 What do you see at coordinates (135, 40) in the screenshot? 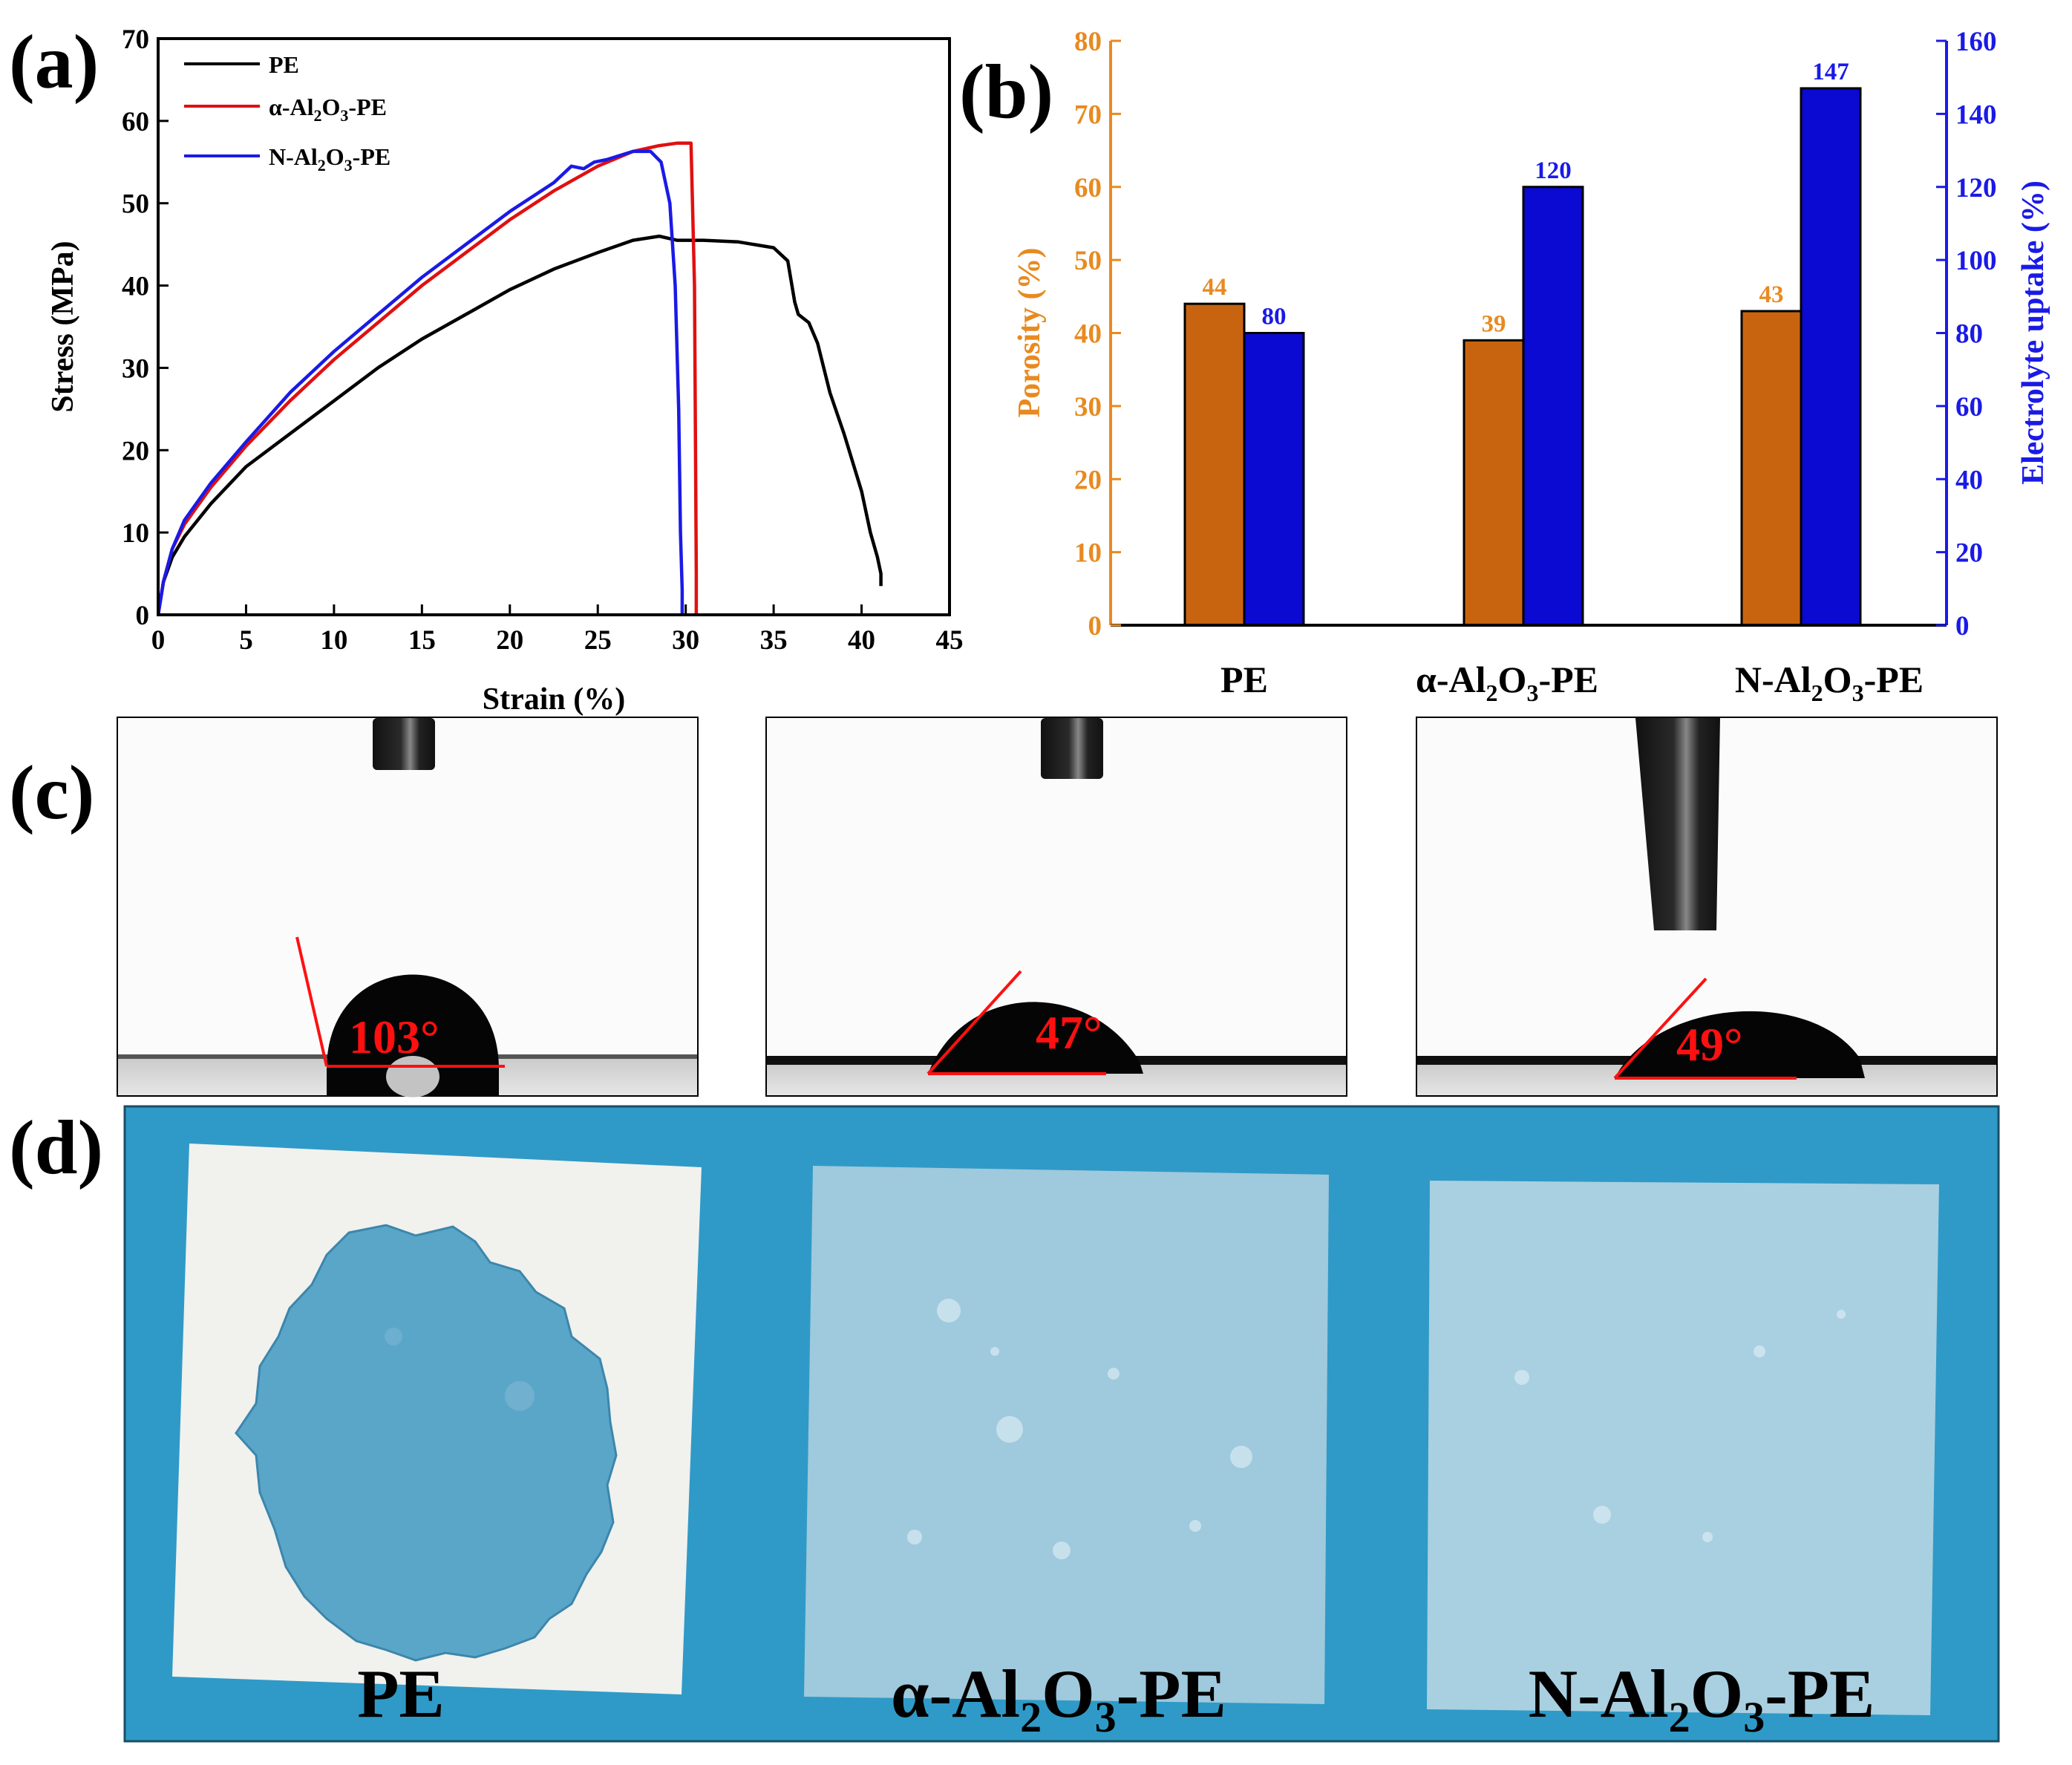
I see `y-tick-label: 70` at bounding box center [135, 40].